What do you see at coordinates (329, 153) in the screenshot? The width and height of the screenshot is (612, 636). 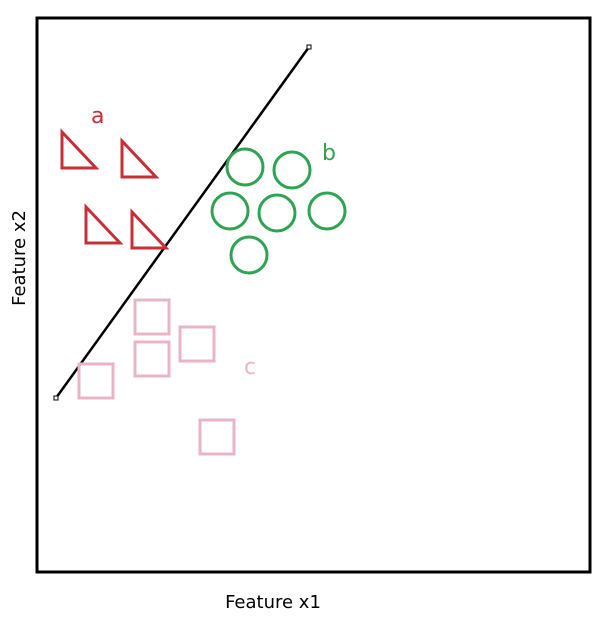 I see `class-b-label: b` at bounding box center [329, 153].